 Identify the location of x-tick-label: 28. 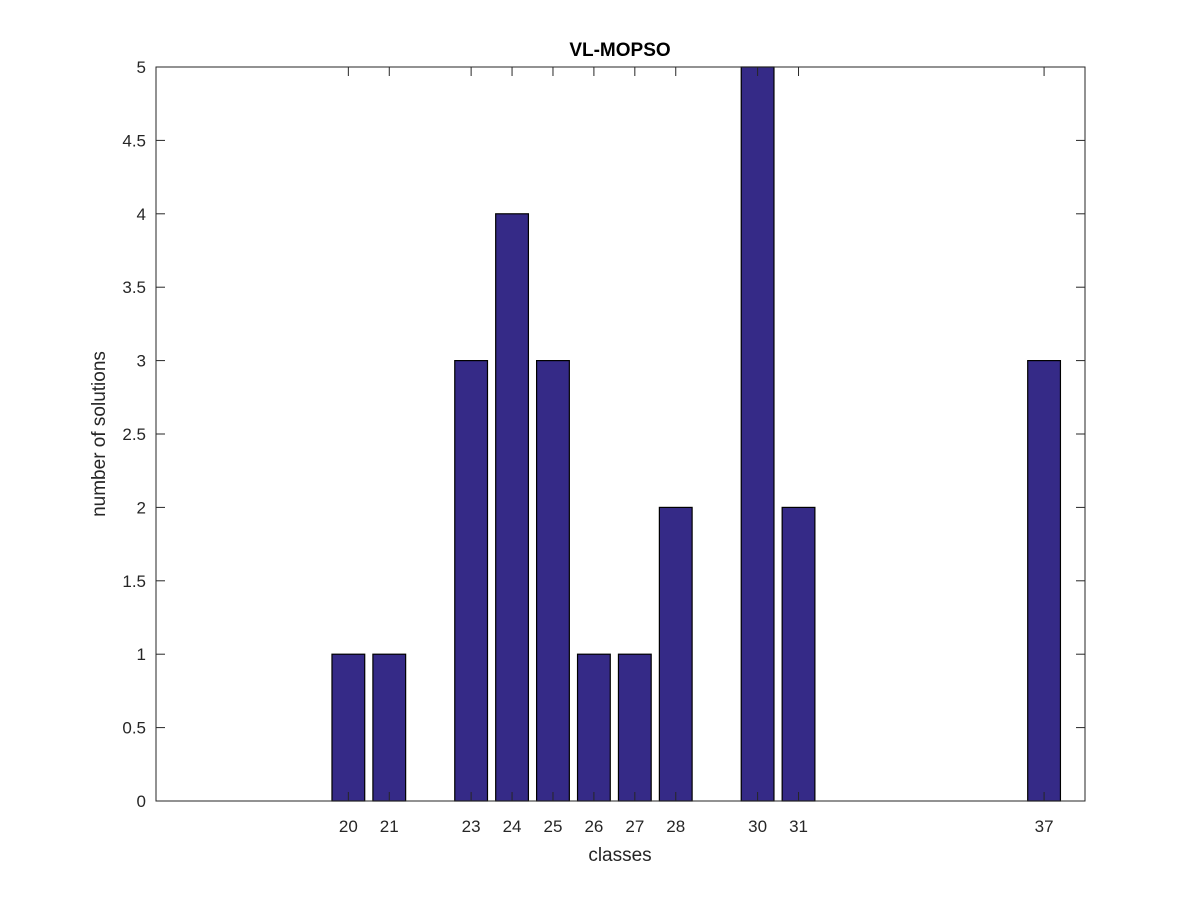
(675, 826).